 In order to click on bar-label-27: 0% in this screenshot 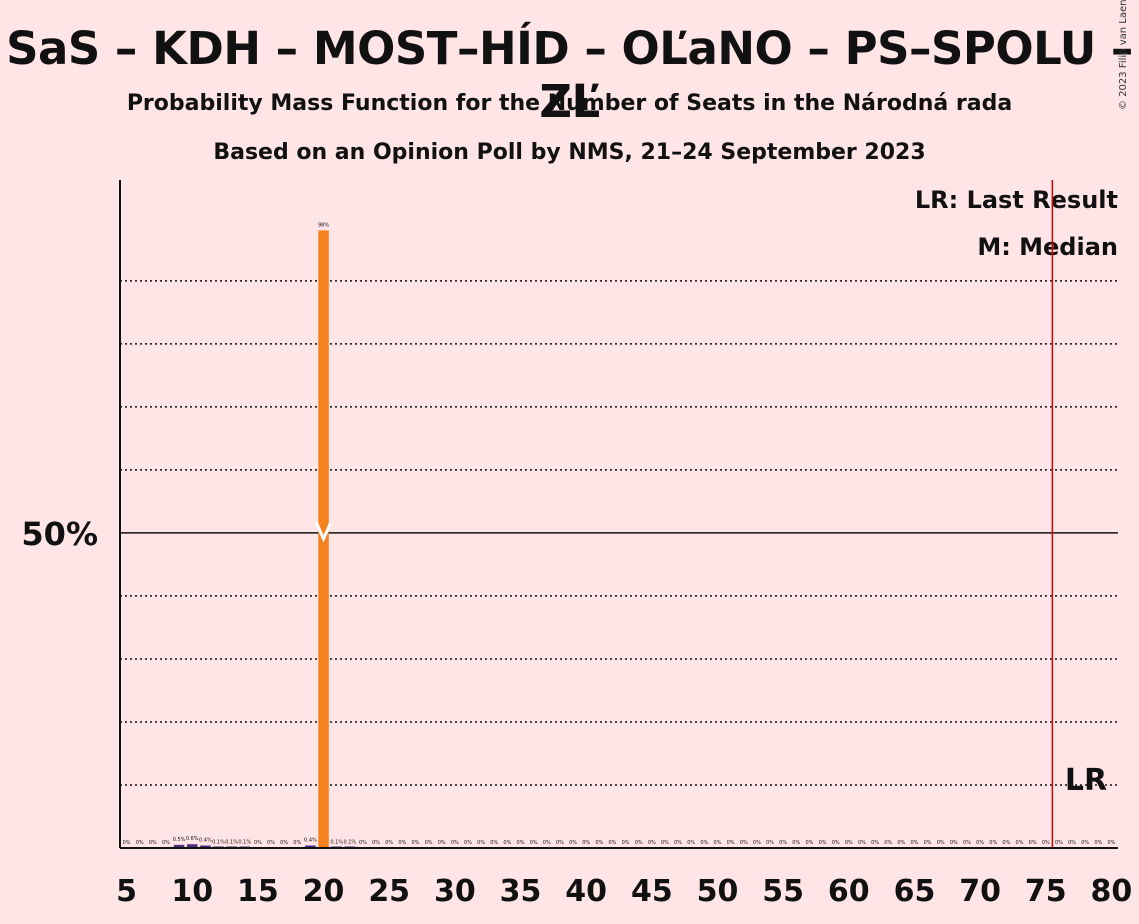, I will do `click(415, 843)`.